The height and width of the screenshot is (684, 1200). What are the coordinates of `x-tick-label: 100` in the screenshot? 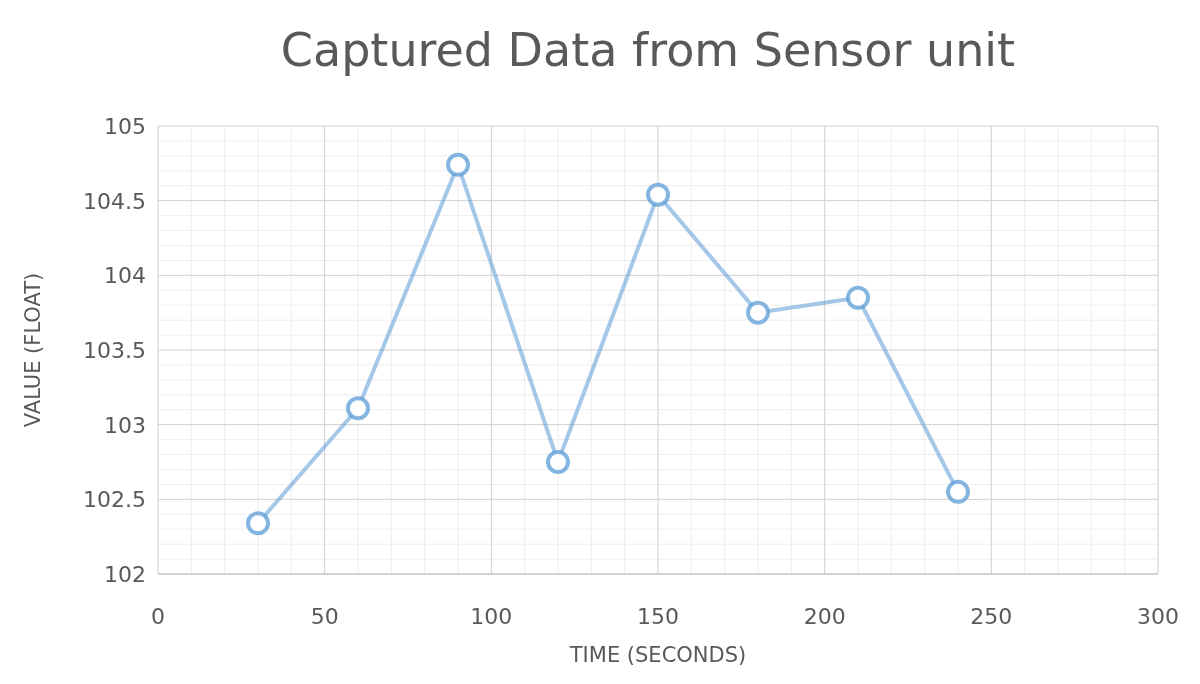 It's located at (491, 616).